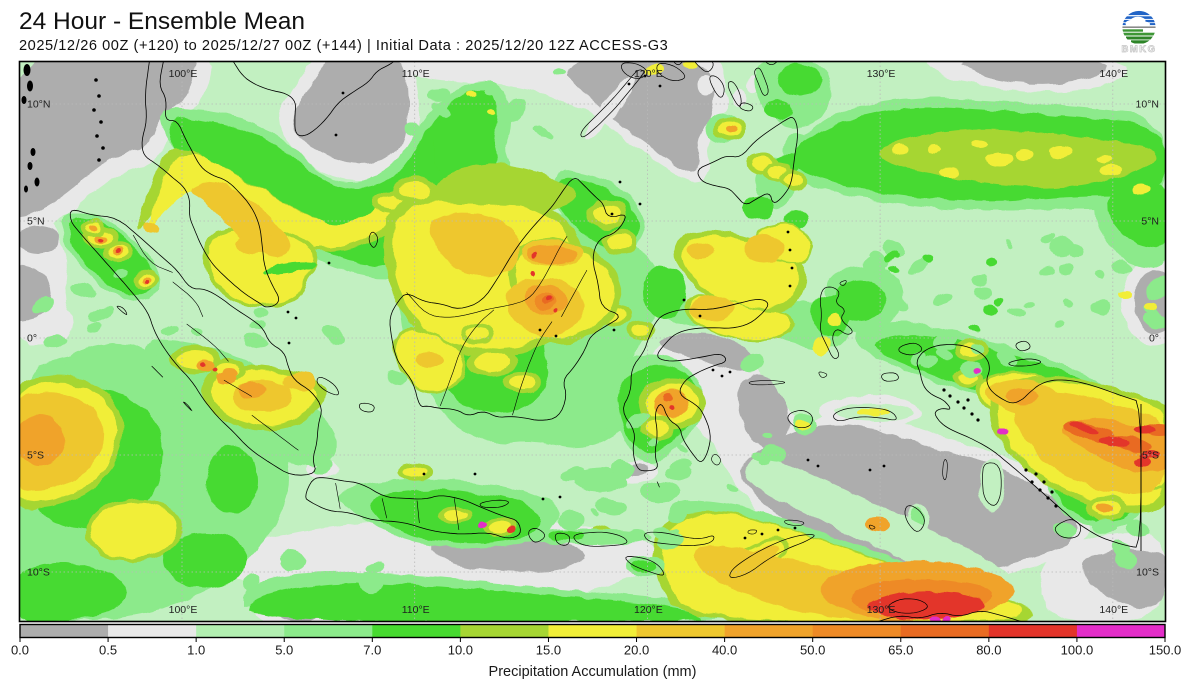  What do you see at coordinates (284, 650) in the screenshot?
I see `svg-text: 5.0` at bounding box center [284, 650].